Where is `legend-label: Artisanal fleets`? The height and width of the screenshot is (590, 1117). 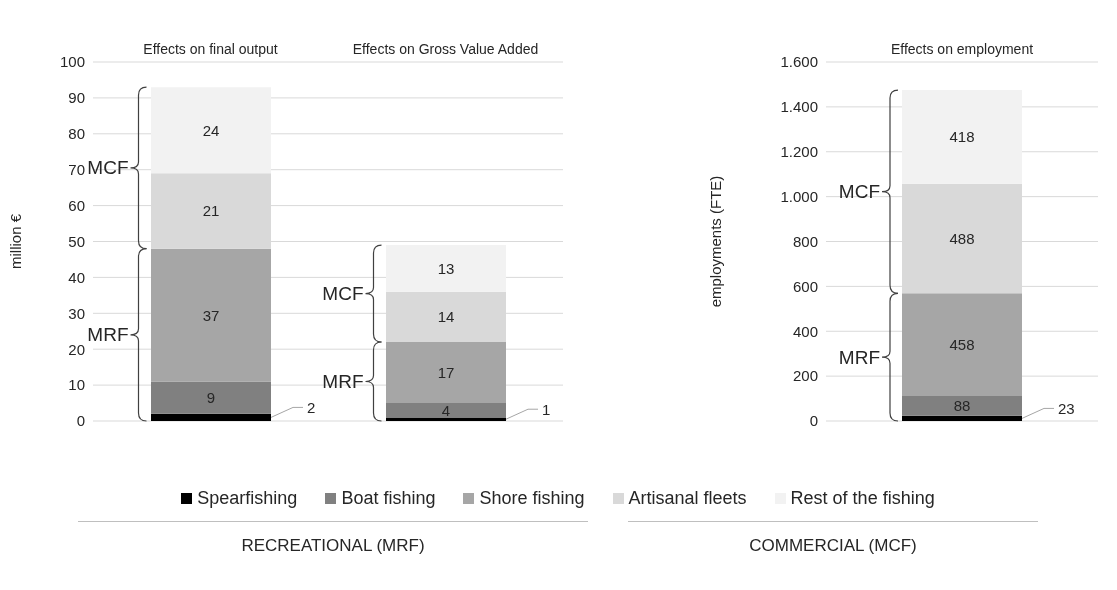 legend-label: Artisanal fleets is located at coordinates (687, 498).